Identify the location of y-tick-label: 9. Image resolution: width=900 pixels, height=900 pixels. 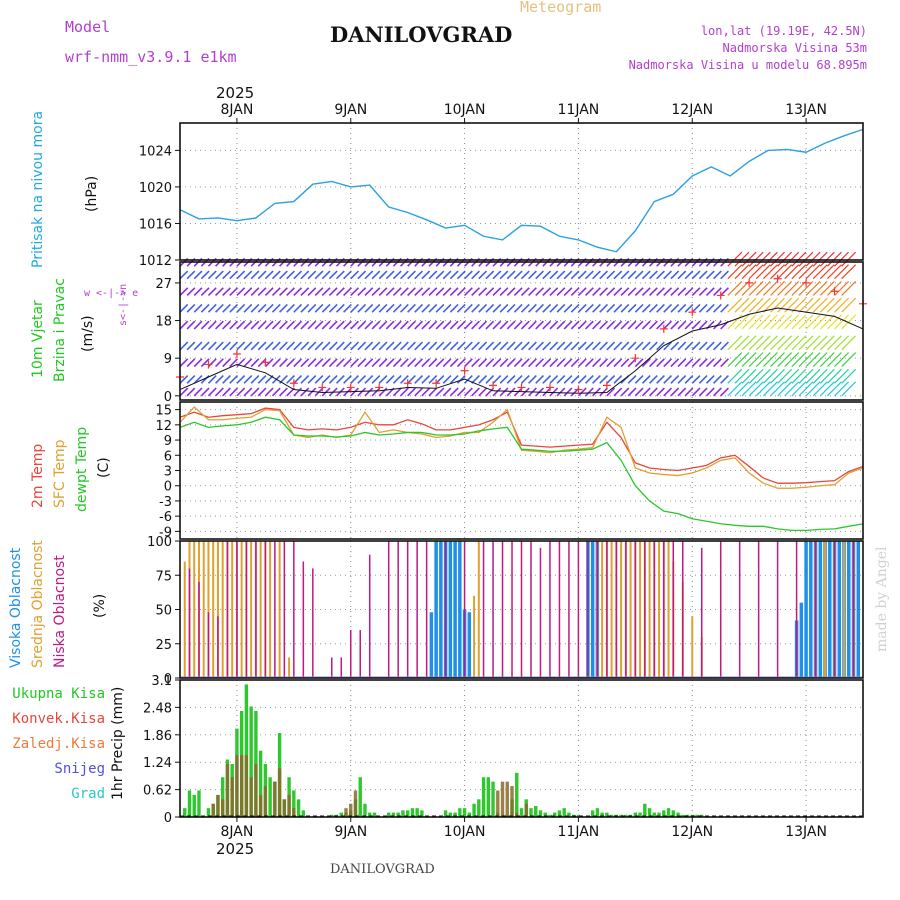
(168, 441).